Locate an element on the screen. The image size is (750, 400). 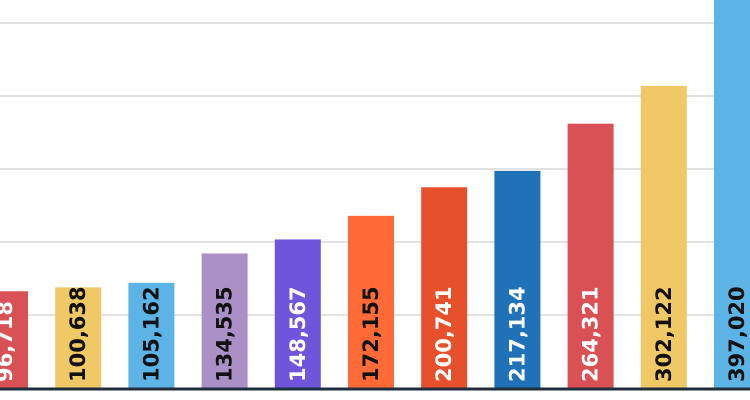
bar-value-label: 217,134 is located at coordinates (517, 334).